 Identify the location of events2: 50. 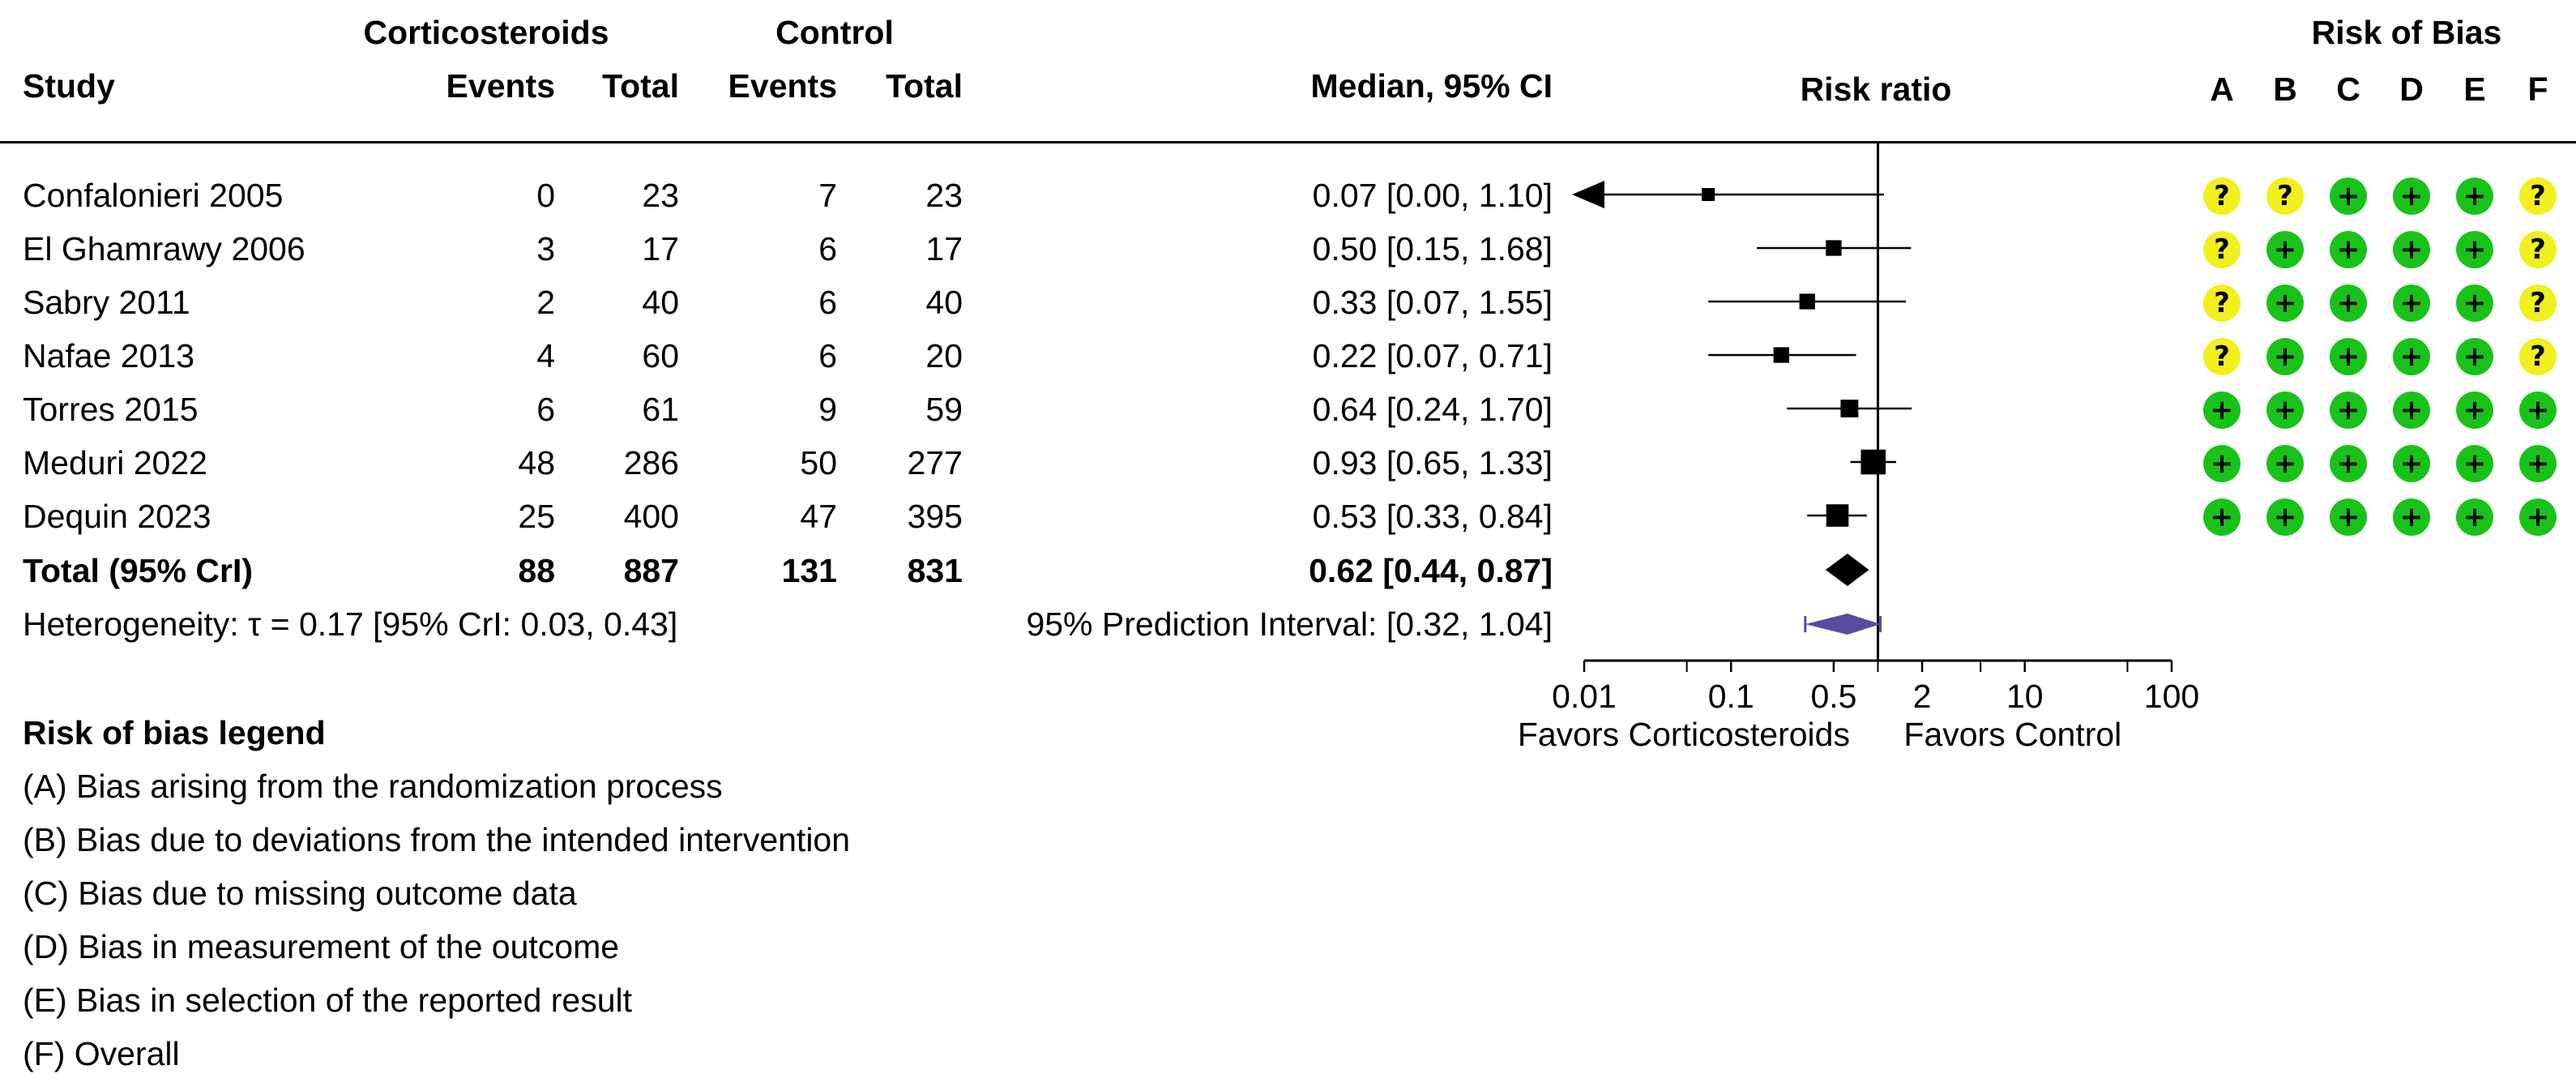
(818, 462).